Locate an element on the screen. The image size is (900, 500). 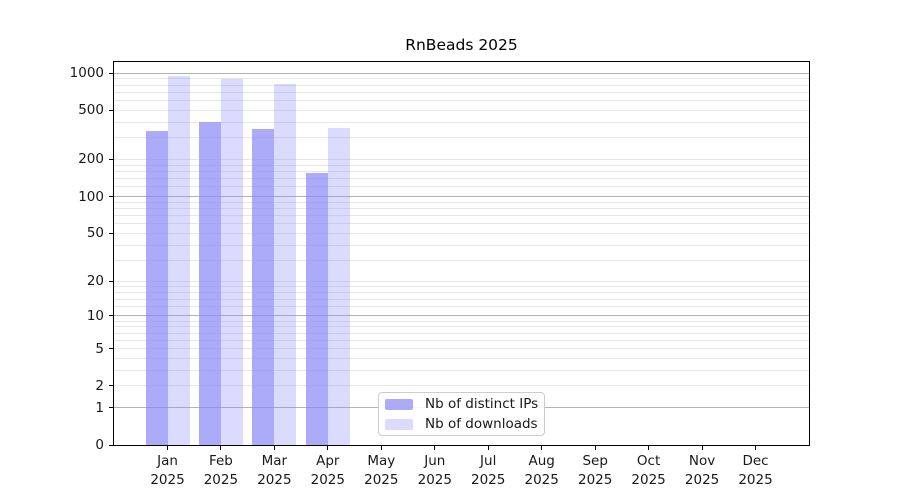
x-tick-label-may: May 2025 is located at coordinates (381, 470).